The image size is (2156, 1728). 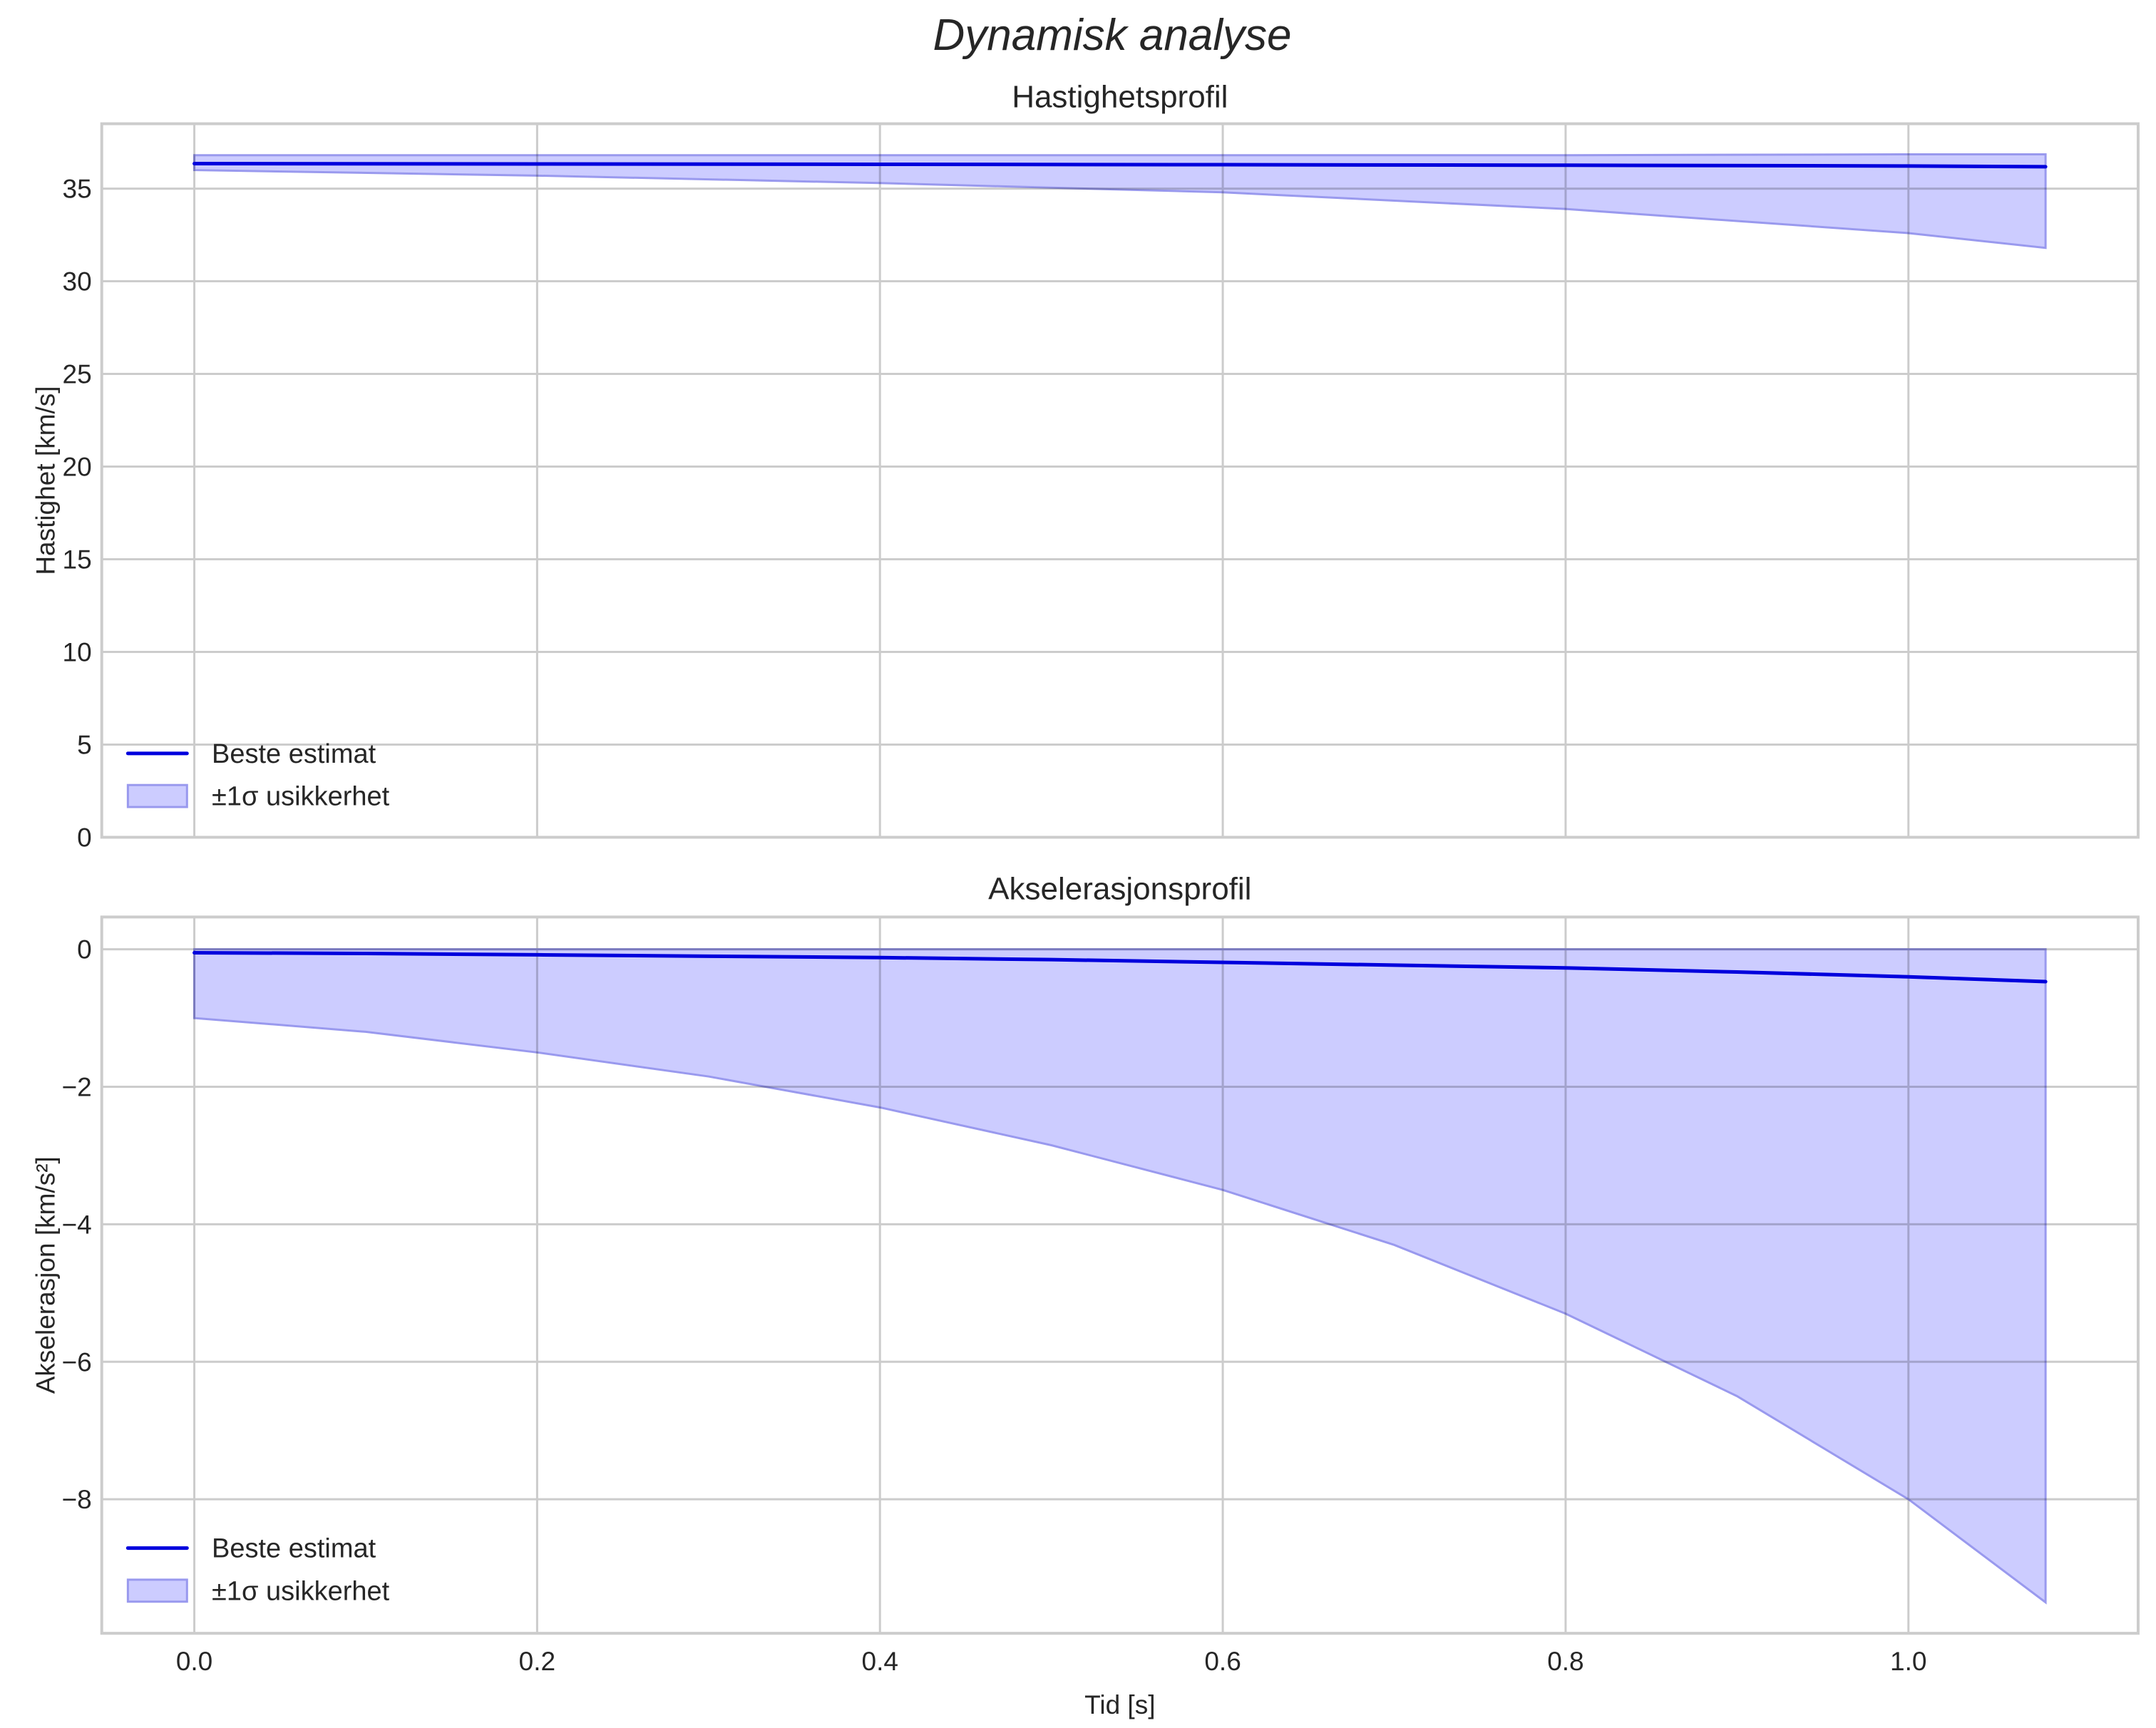 I want to click on y-tick-label: −2, so click(x=77, y=1087).